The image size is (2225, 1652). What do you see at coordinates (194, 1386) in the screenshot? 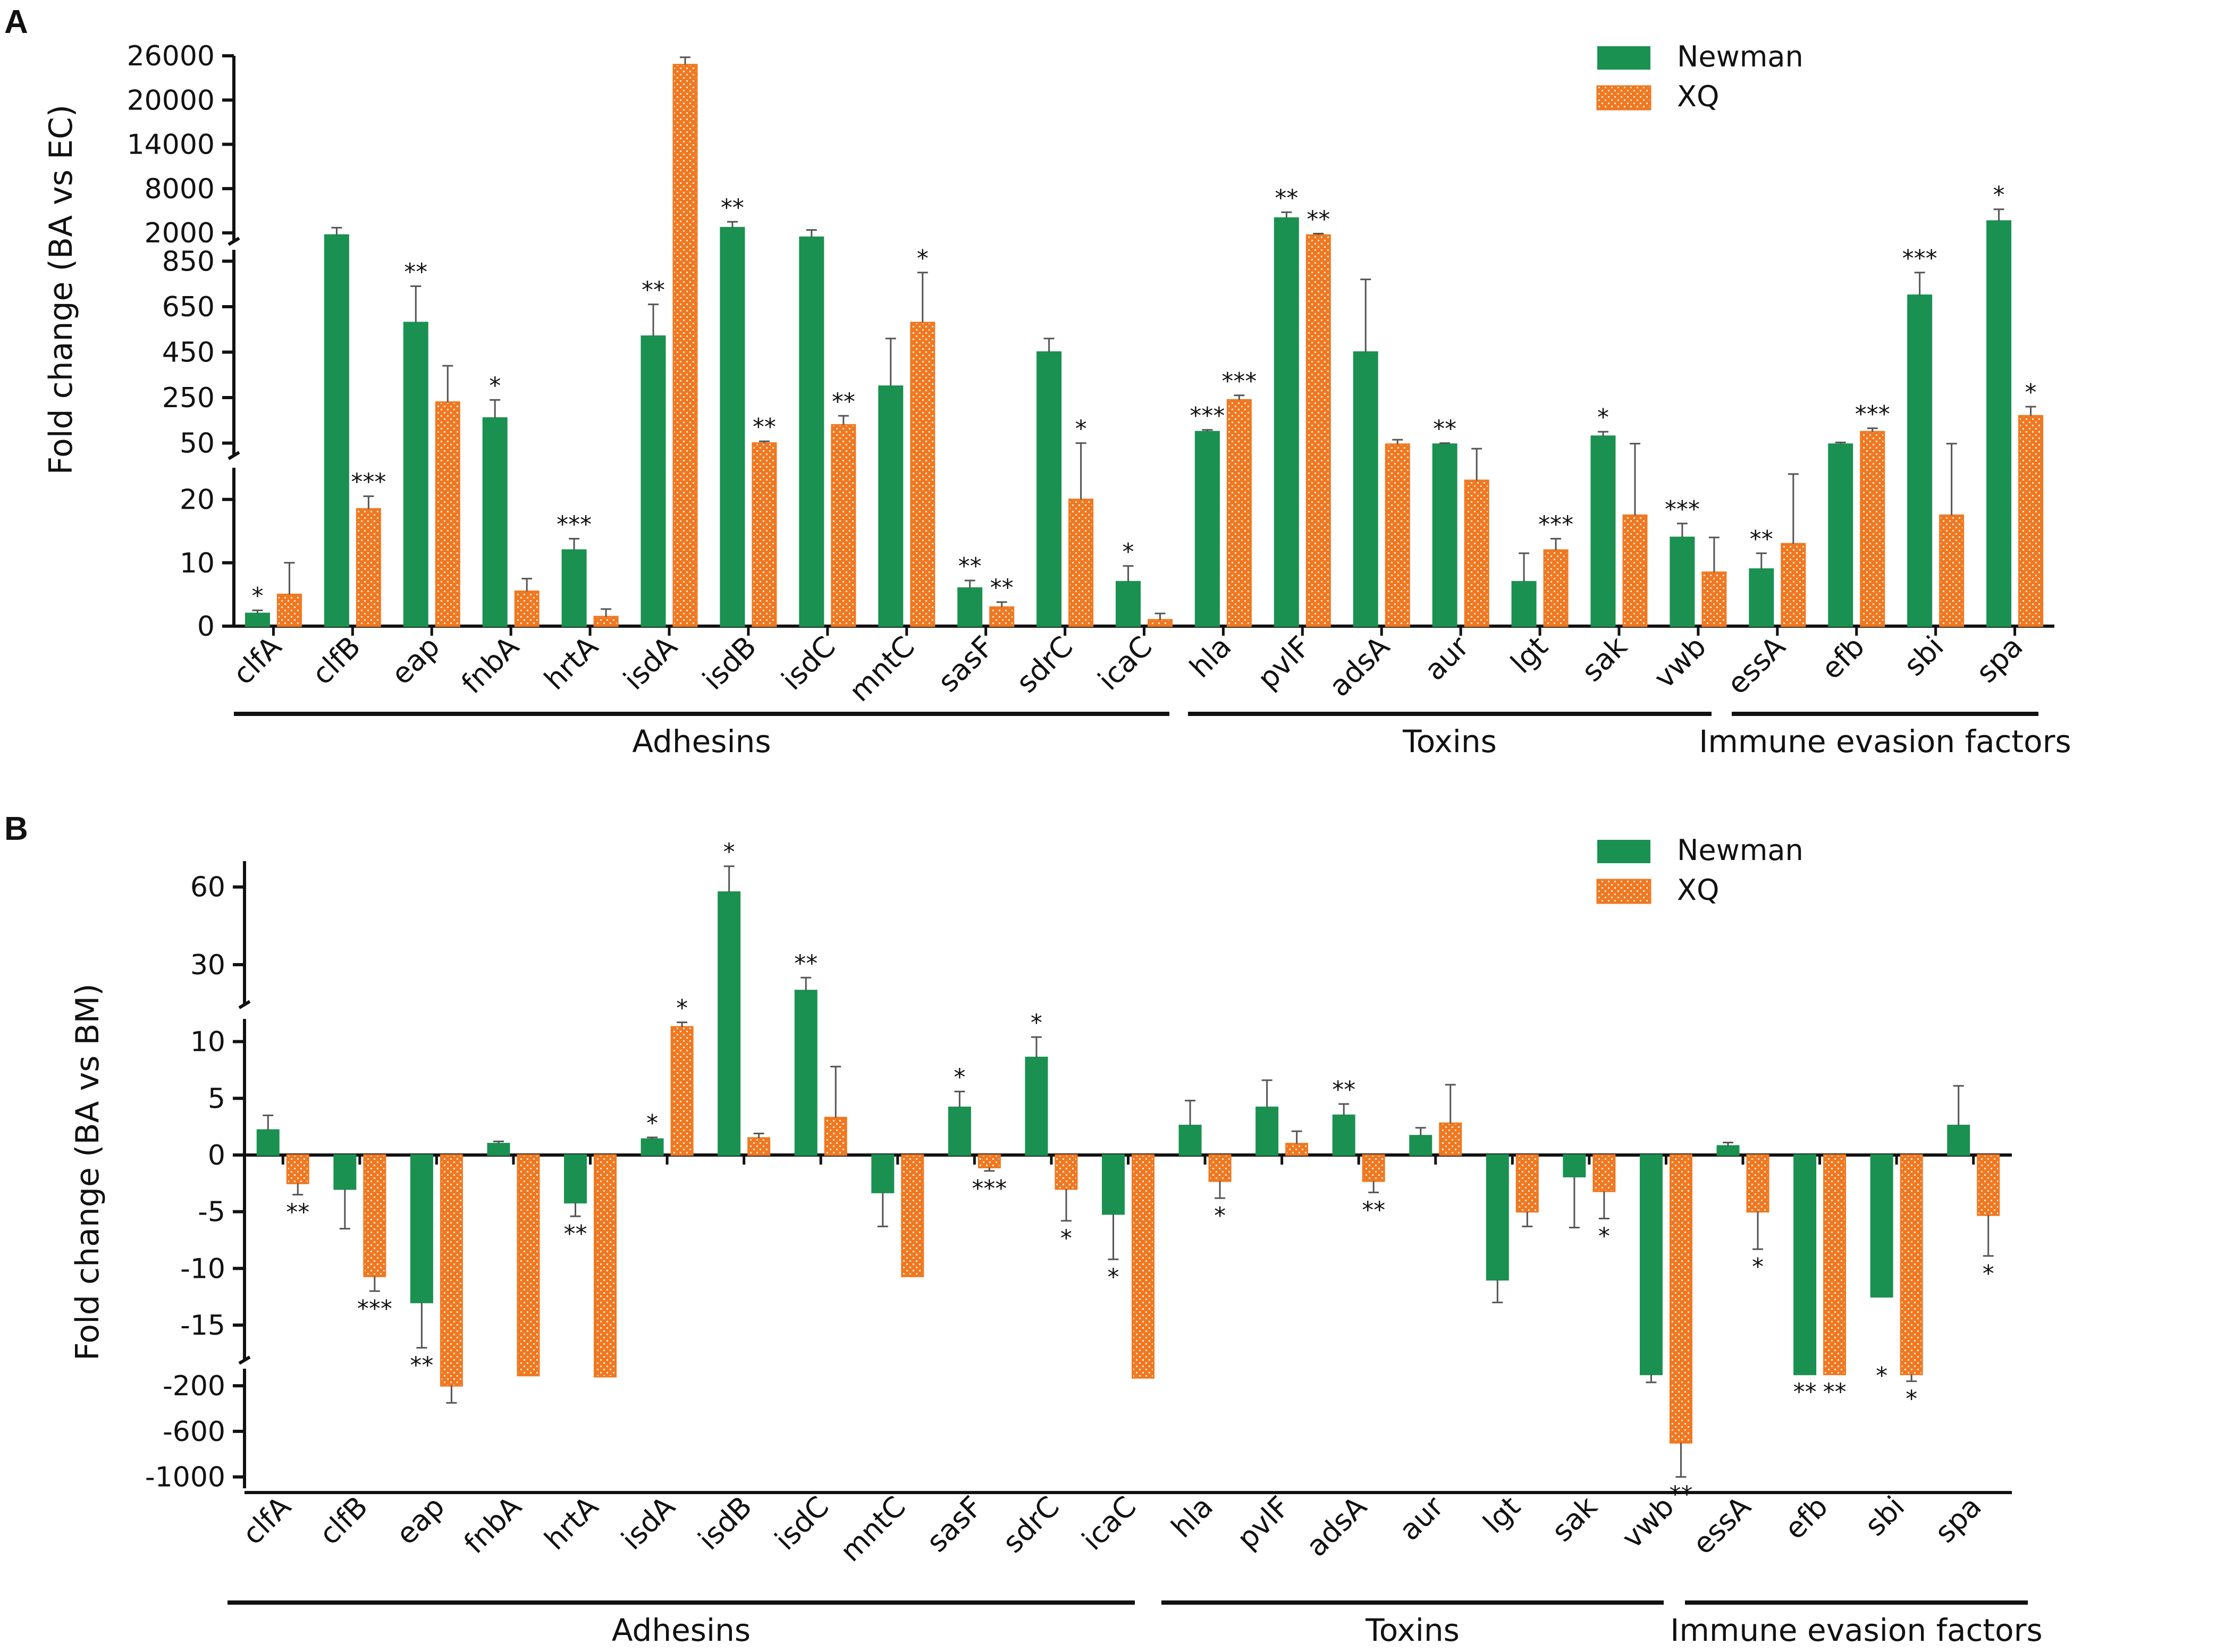
I see `y-tick-label: -200` at bounding box center [194, 1386].